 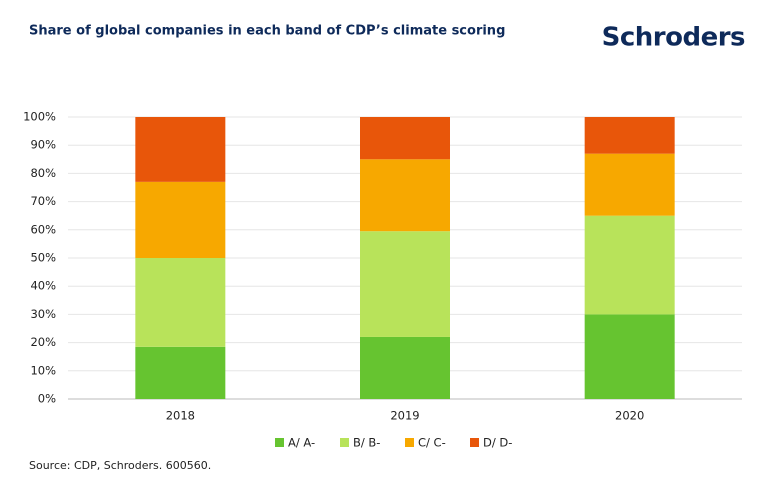 What do you see at coordinates (43, 258) in the screenshot?
I see `y-tick-label: 50%` at bounding box center [43, 258].